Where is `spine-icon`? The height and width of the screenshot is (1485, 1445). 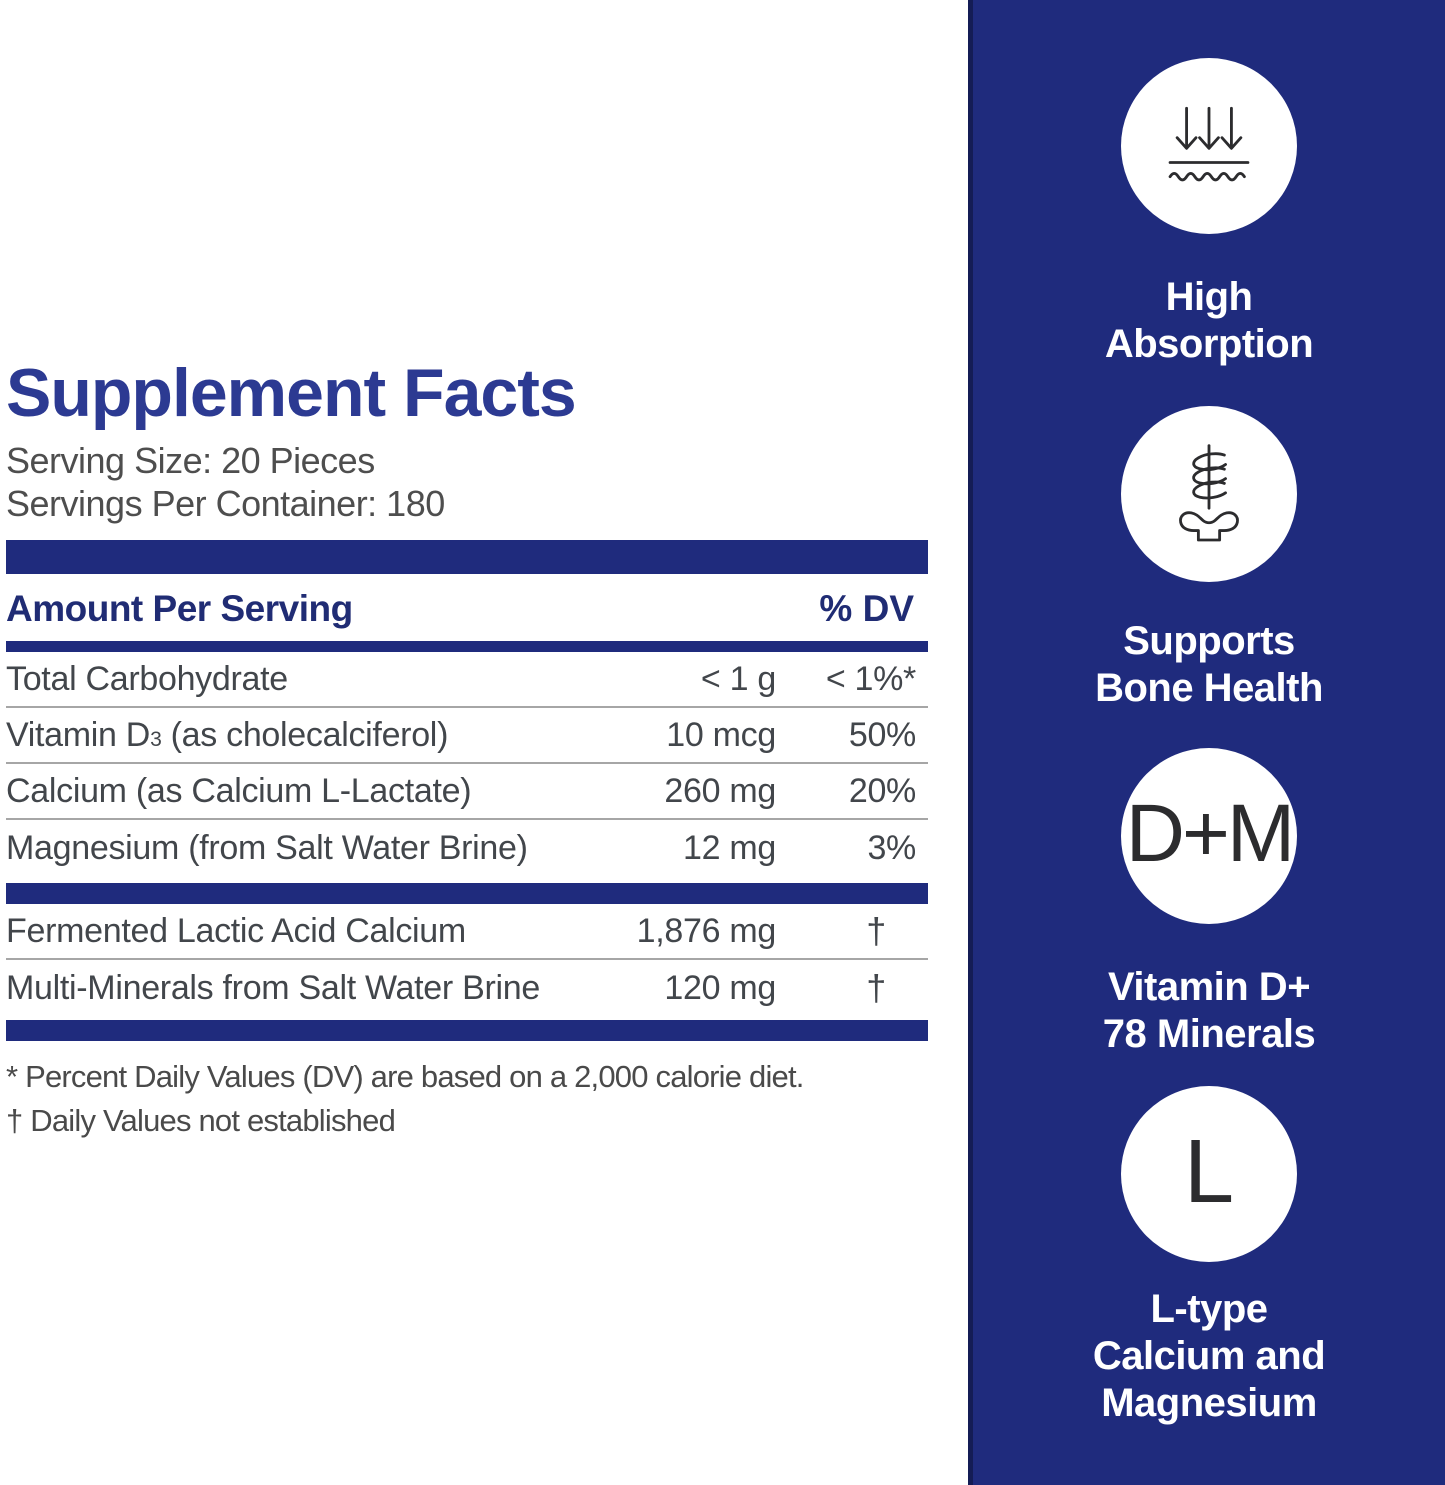 spine-icon is located at coordinates (1209, 493).